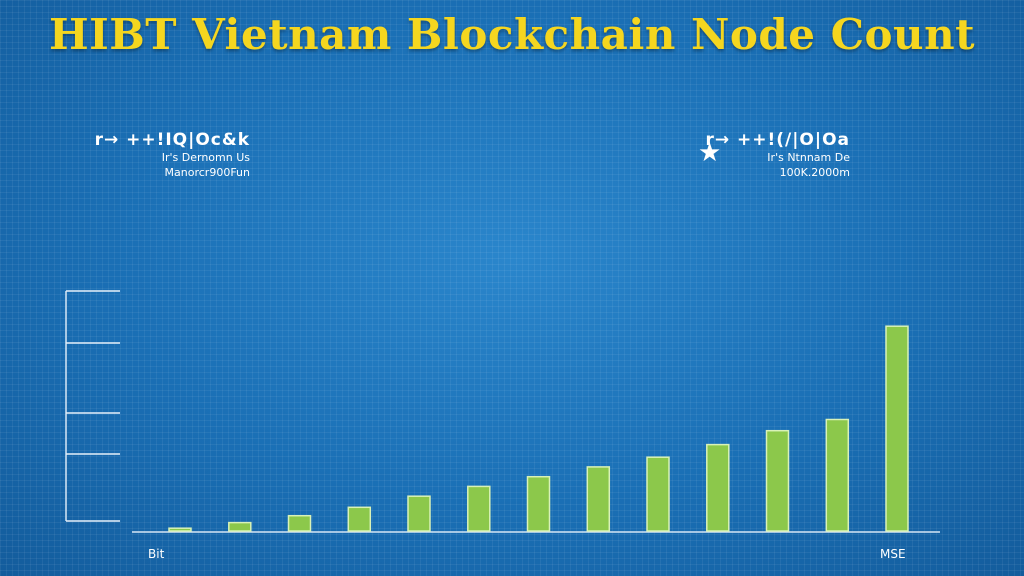 Image resolution: width=1024 pixels, height=576 pixels. Describe the element at coordinates (808, 157) in the screenshot. I see `annotation-right-line-1: Ir's Ntnnam De` at that location.